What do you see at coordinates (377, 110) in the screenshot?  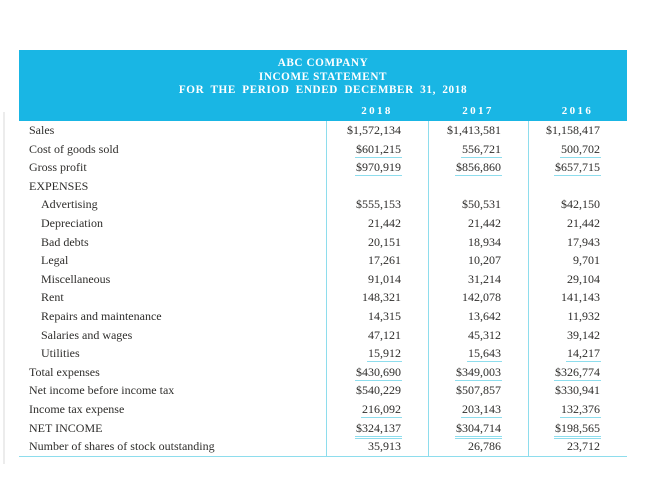 I see `year-header-2018: 2018` at bounding box center [377, 110].